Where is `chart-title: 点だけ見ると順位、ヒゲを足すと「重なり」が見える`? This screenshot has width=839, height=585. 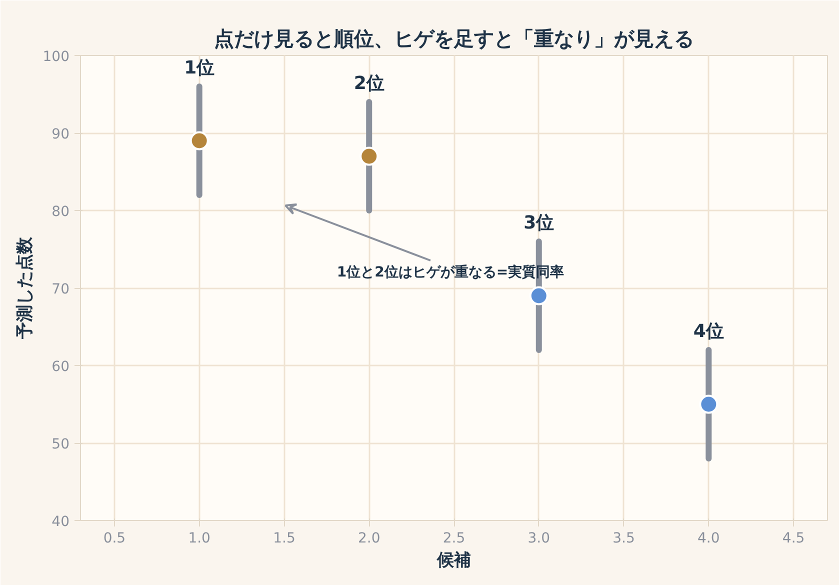
chart-title: 点だけ見ると順位、ヒゲを足すと「重なり」が見える is located at coordinates (454, 38).